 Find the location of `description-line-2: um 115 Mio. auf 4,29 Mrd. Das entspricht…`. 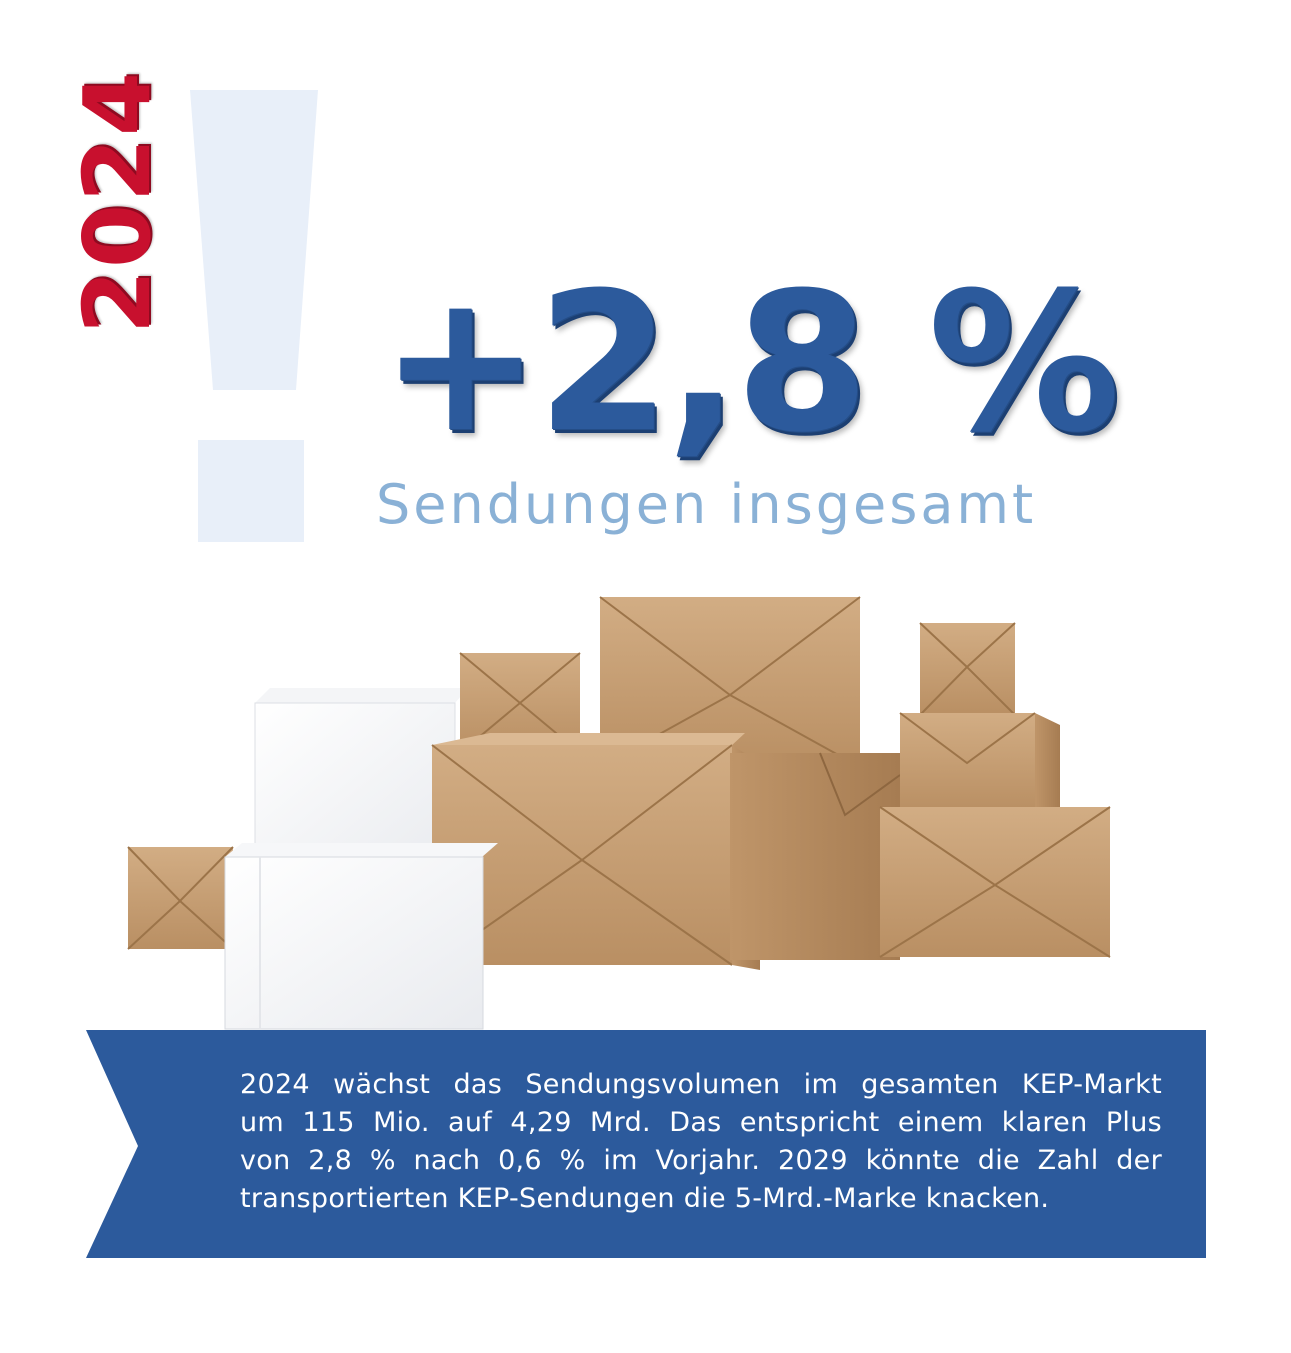

description-line-2: um 115 Mio. auf 4,29 Mrd. Das entspricht… is located at coordinates (701, 1122).